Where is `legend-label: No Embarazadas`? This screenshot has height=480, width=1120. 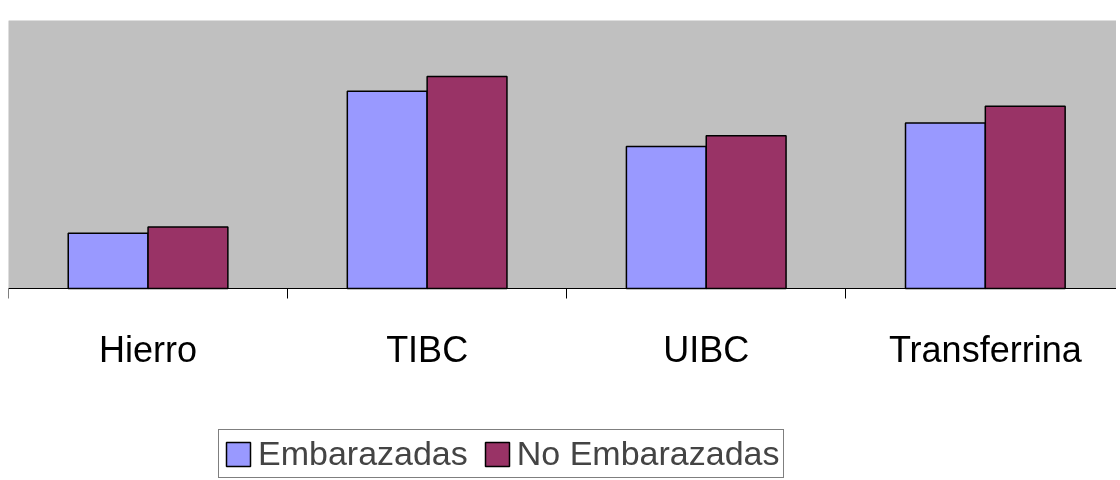
legend-label: No Embarazadas is located at coordinates (648, 453).